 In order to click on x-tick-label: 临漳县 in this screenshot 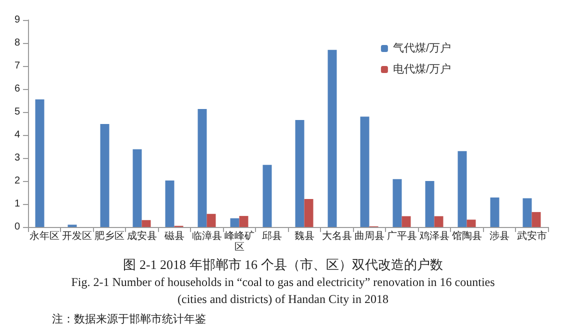, I will do `click(207, 236)`.